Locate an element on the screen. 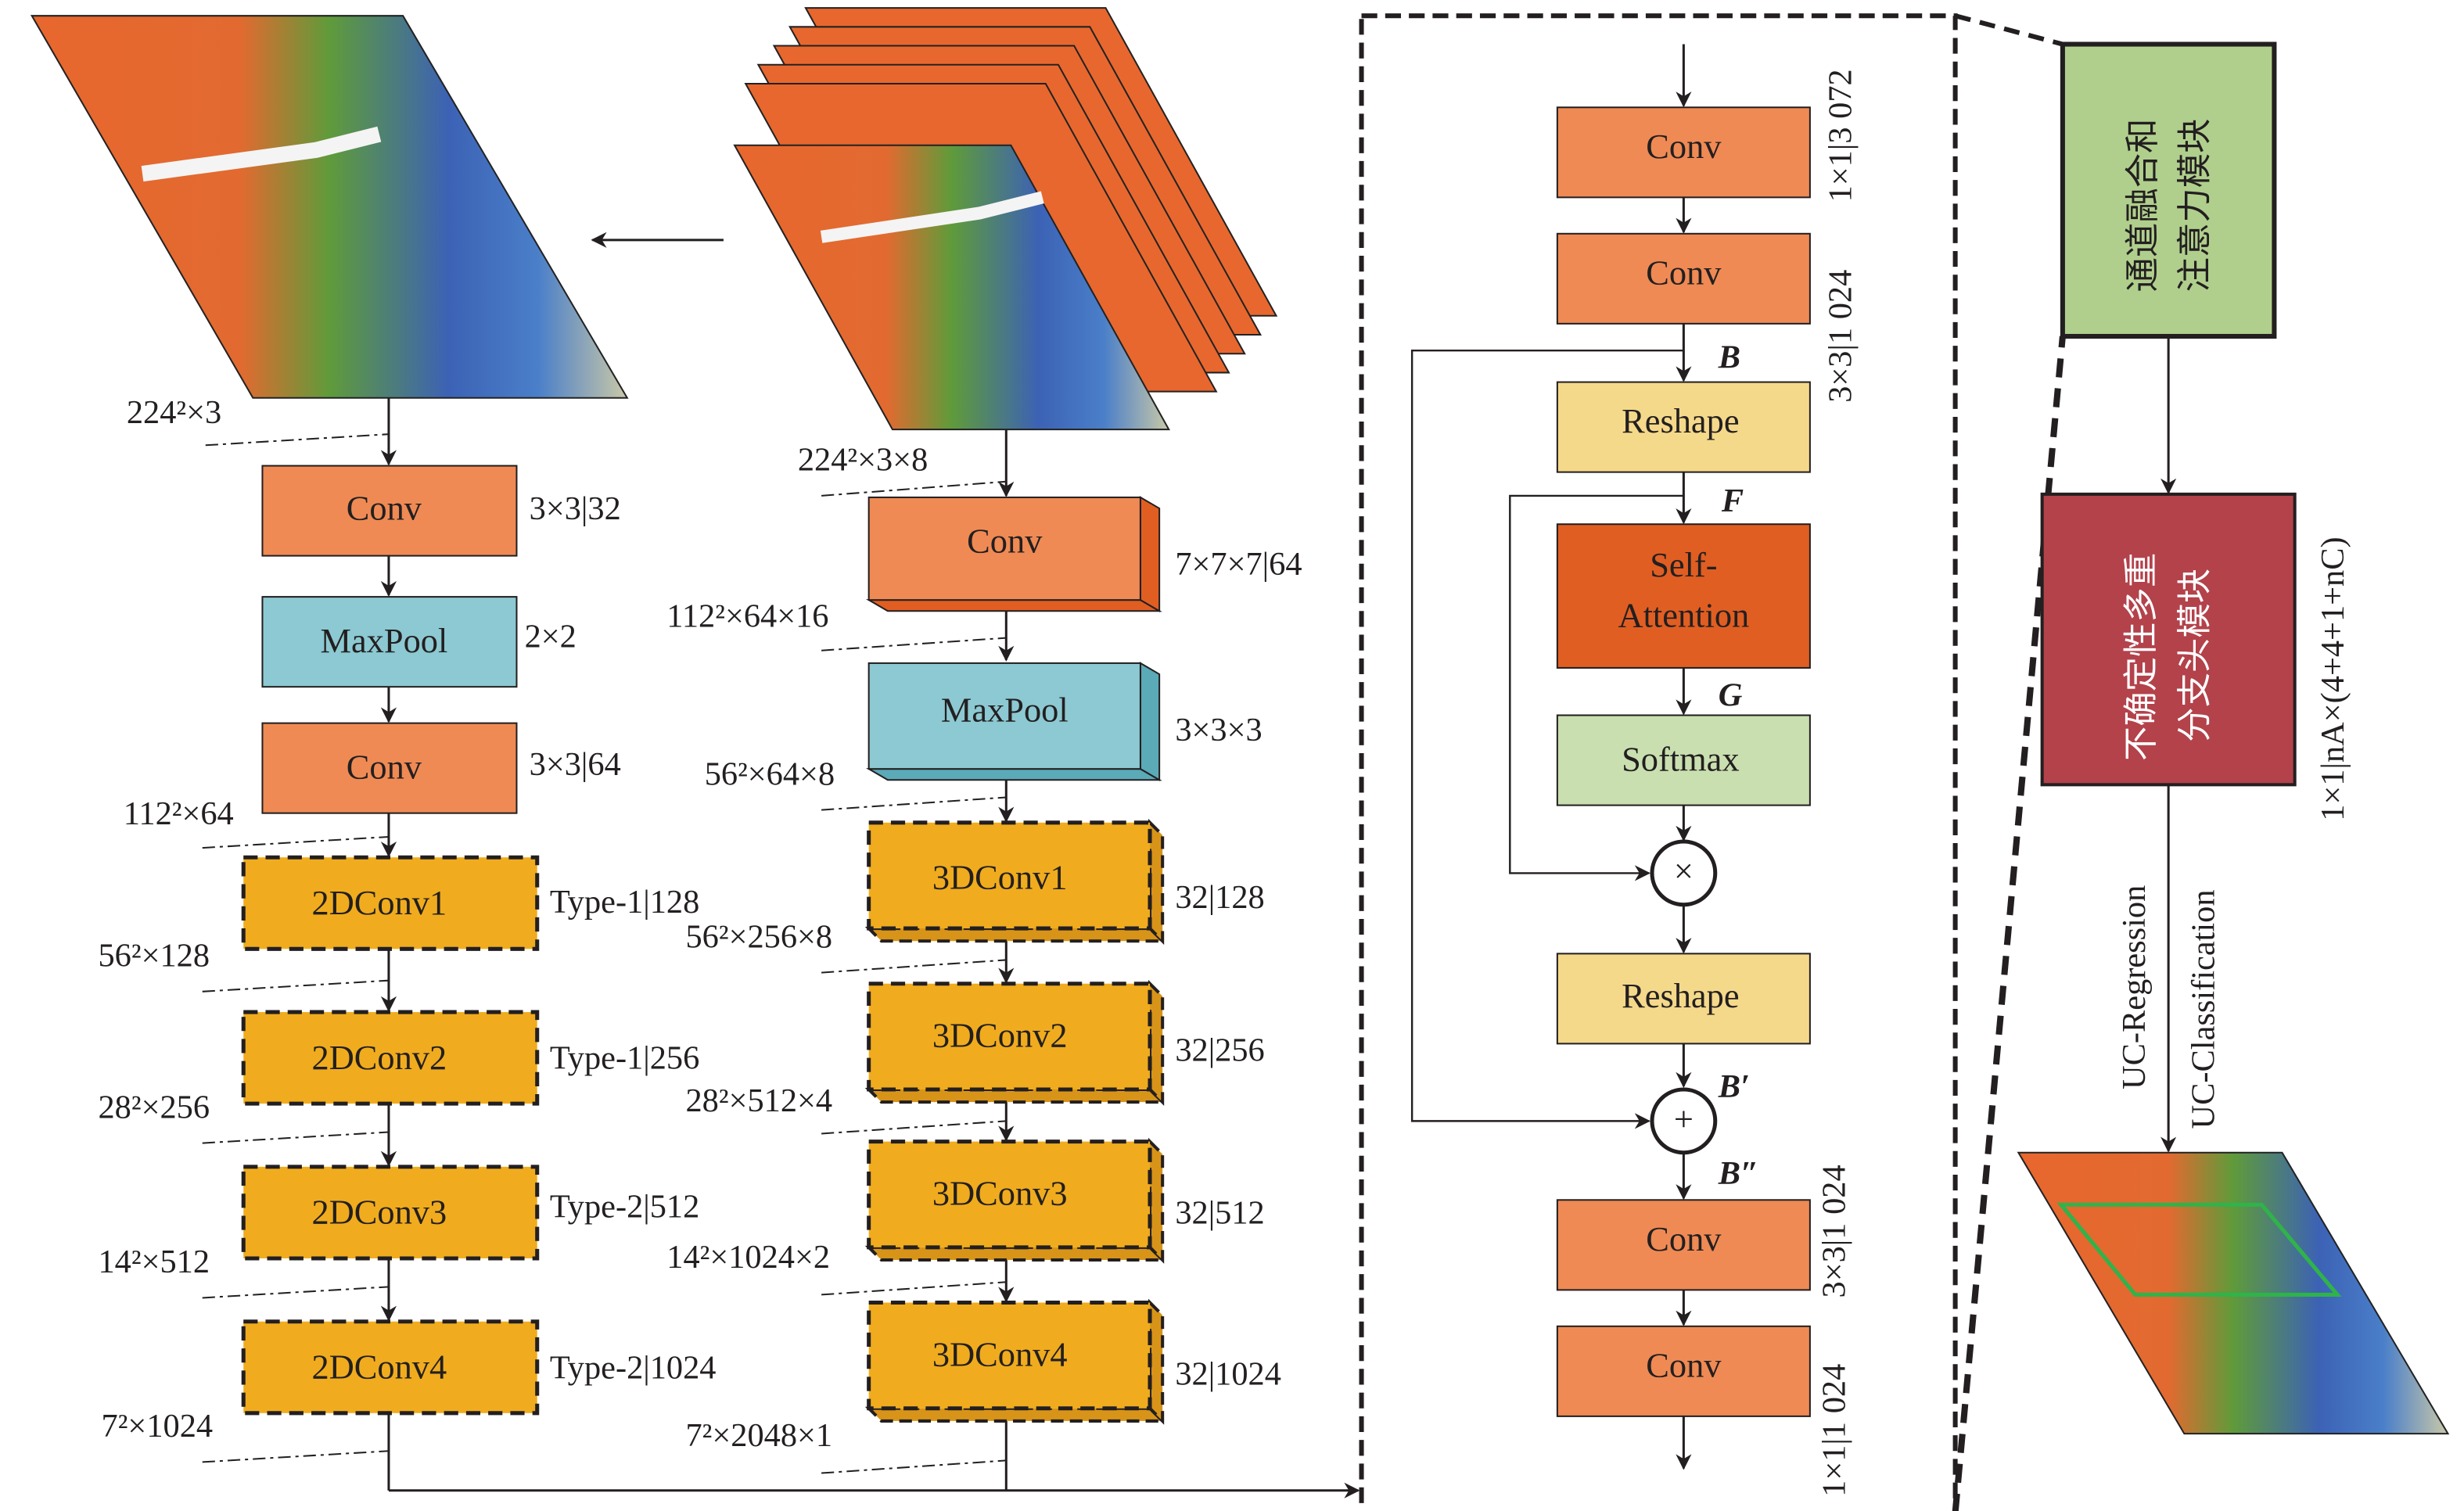 This screenshot has height=1511, width=2464. param-label: 2×2 is located at coordinates (550, 637).